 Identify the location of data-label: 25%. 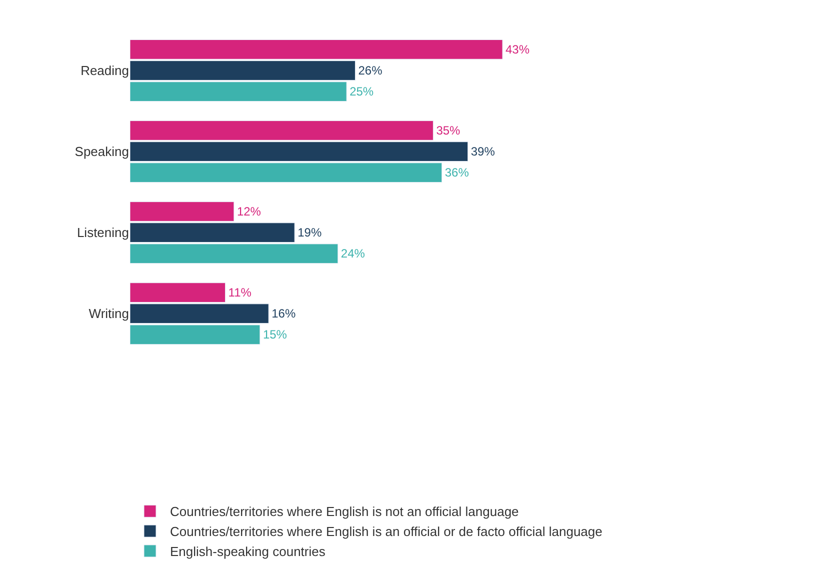
(362, 91).